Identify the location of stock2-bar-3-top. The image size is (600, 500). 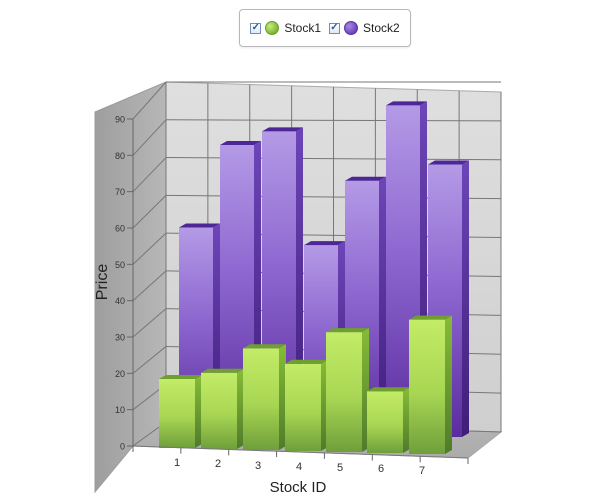
(282, 129).